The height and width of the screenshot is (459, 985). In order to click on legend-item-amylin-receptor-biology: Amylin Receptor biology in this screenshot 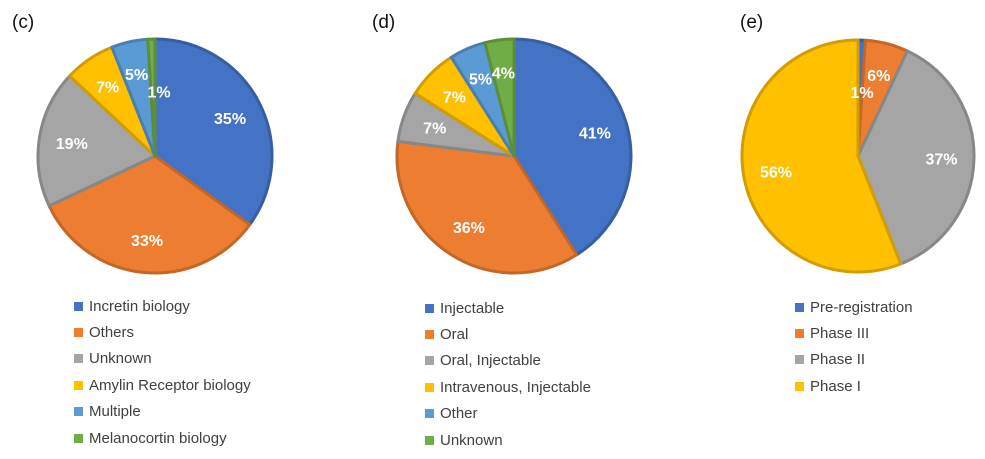, I will do `click(162, 385)`.